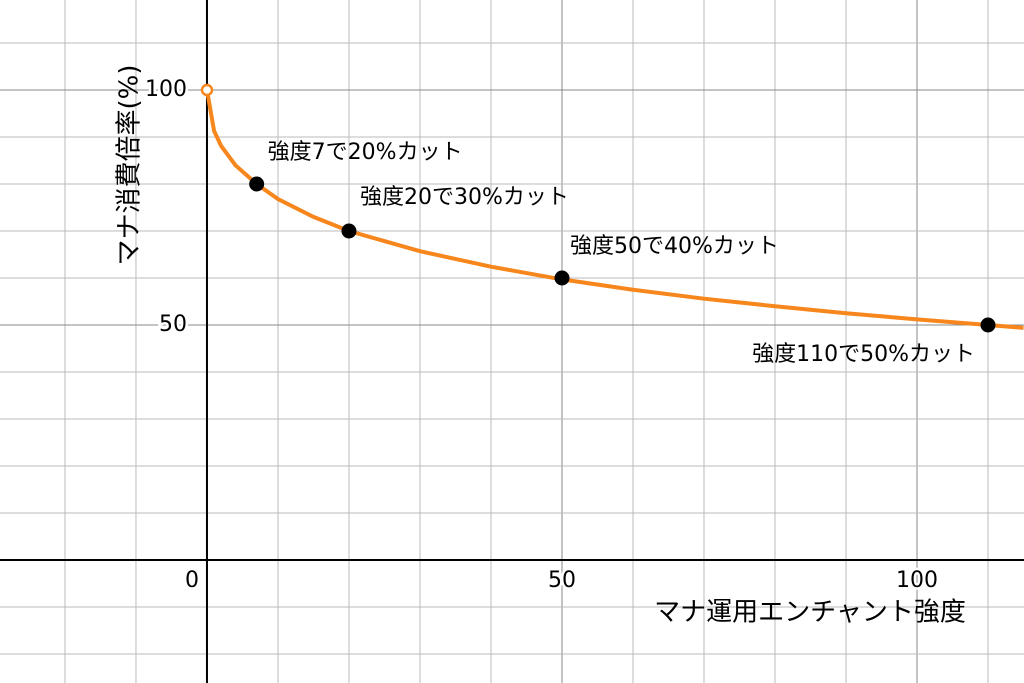 The image size is (1024, 683). What do you see at coordinates (173, 324) in the screenshot?
I see `y-tick-label: 50` at bounding box center [173, 324].